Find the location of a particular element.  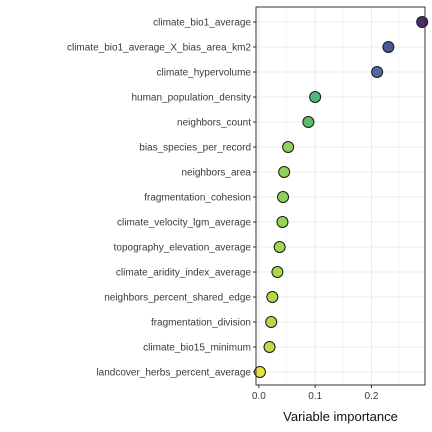

y-tick-label: climate_velocity_lgm_average is located at coordinates (184, 223).